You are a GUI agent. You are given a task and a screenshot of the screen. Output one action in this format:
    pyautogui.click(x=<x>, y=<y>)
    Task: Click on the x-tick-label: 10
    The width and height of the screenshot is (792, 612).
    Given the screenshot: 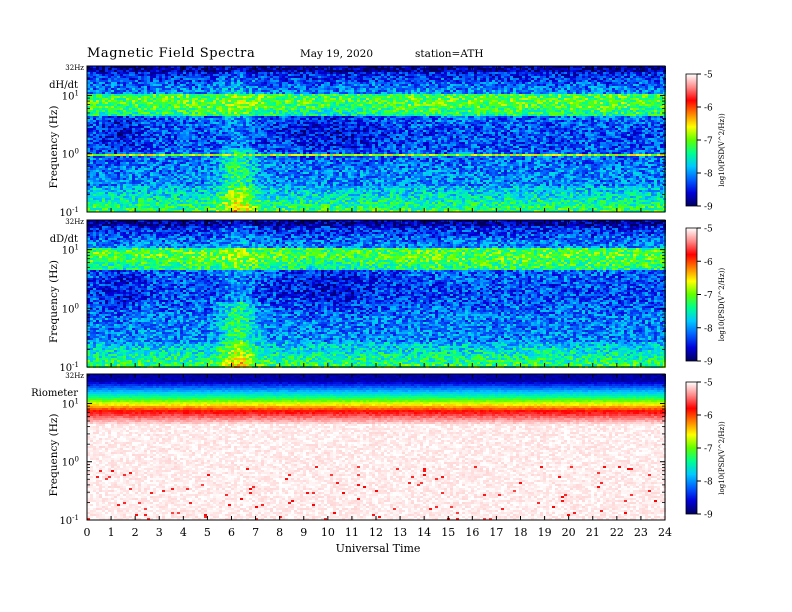 What is the action you would take?
    pyautogui.click(x=328, y=532)
    